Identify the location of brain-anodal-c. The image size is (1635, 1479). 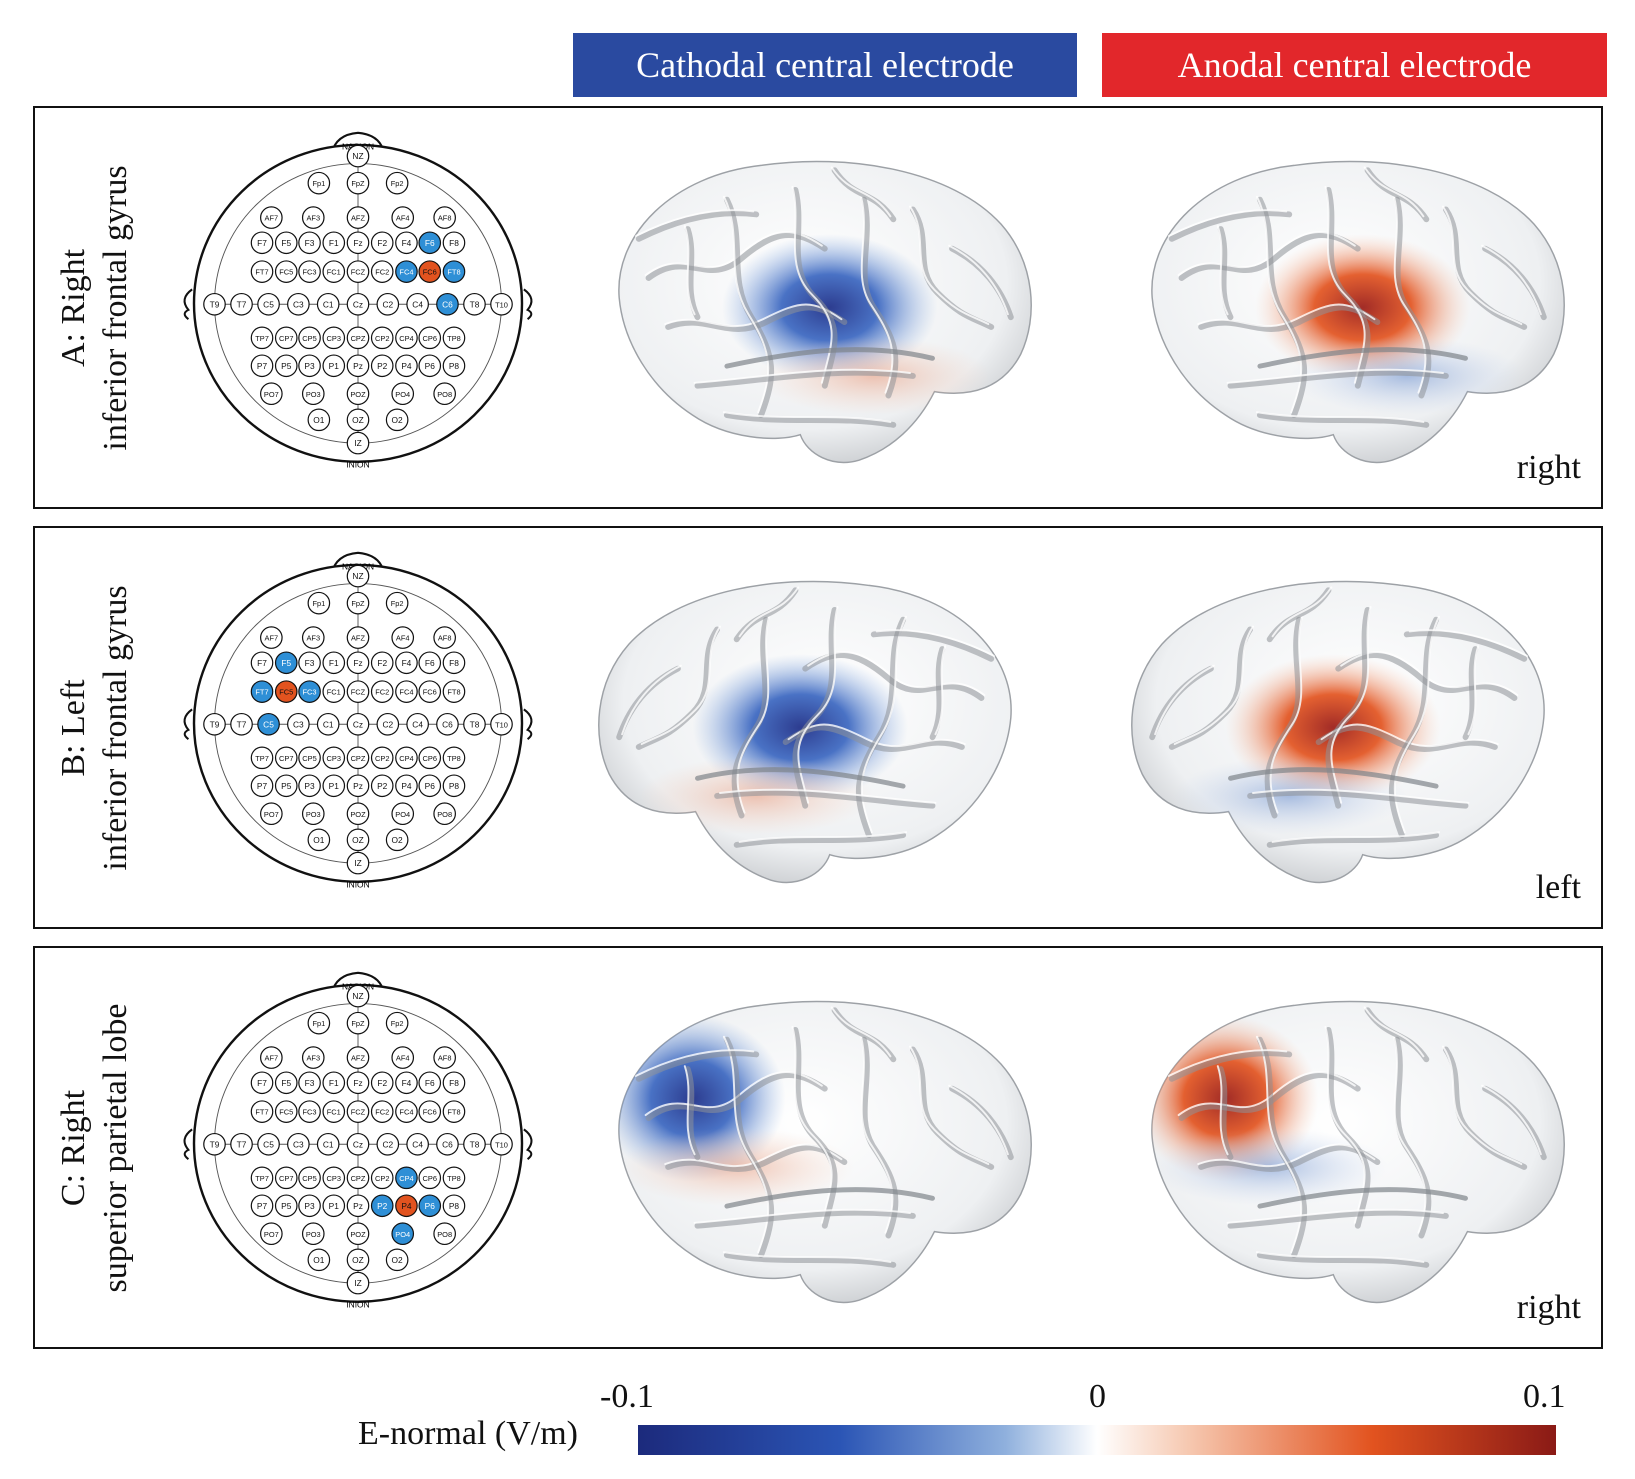
(1348, 1142).